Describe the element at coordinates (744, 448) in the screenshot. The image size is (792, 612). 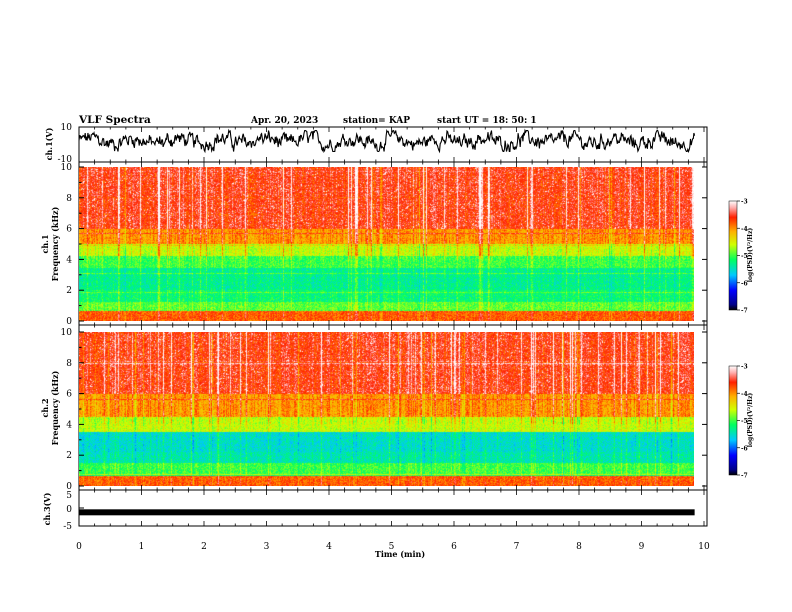
I see `ch2-colorbar-tick-label: -6` at that location.